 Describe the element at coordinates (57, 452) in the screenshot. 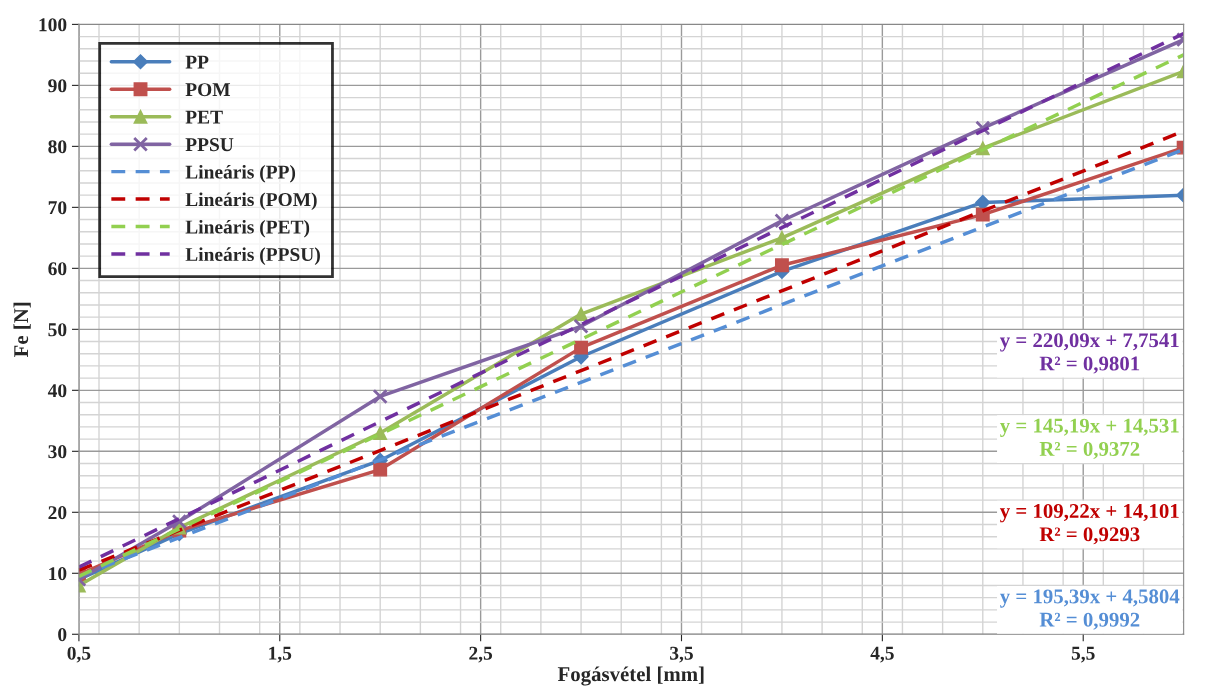

I see `y-tick-label: 30` at that location.